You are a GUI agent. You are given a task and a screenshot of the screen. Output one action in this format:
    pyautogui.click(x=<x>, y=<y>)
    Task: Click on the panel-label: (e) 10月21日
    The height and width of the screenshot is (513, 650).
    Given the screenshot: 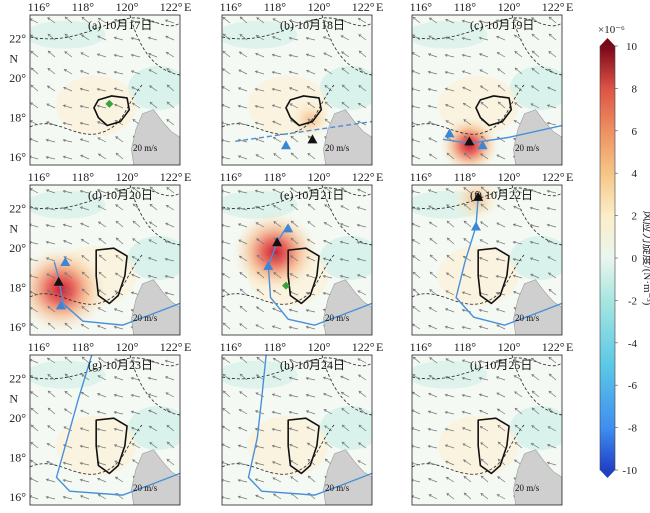 What is the action you would take?
    pyautogui.click(x=312, y=195)
    